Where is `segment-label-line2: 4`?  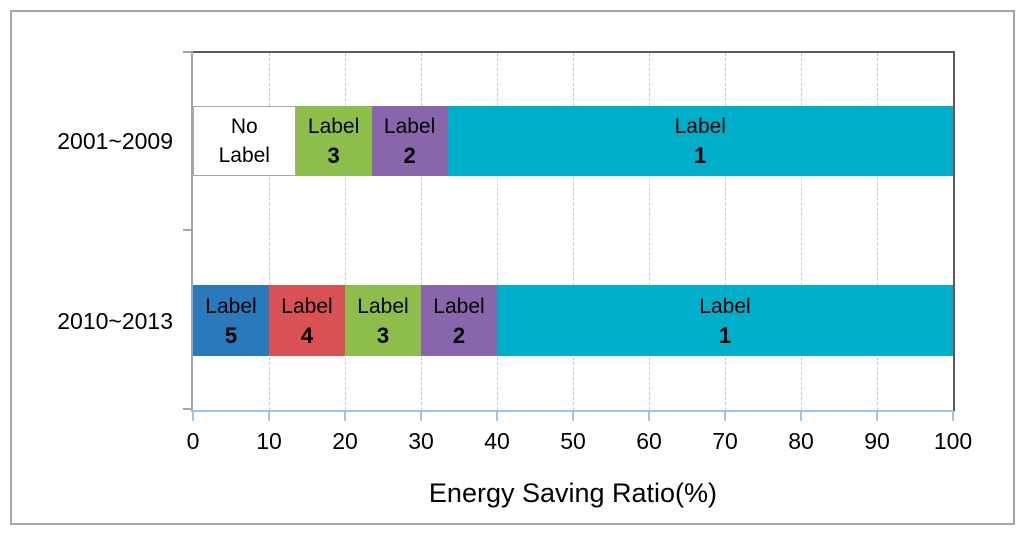
segment-label-line2: 4 is located at coordinates (307, 335).